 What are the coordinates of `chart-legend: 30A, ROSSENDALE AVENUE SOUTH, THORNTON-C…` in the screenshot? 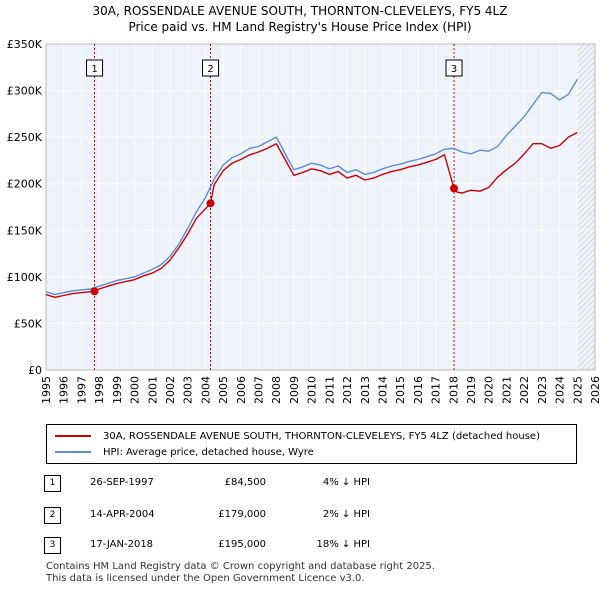 It's located at (311, 444).